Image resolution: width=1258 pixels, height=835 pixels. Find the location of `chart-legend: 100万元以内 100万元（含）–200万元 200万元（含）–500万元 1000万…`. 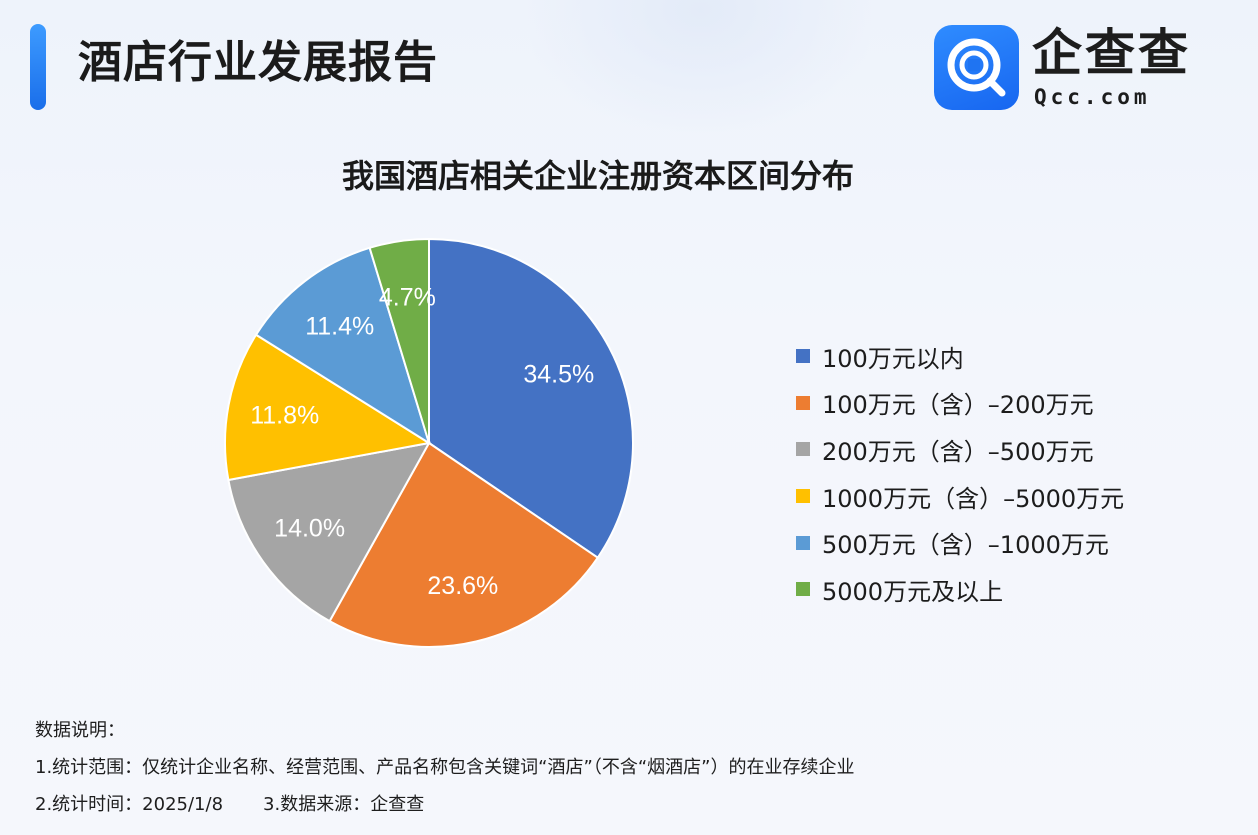

chart-legend: 100万元以内 100万元（含）–200万元 200万元（含）–500万元 1000万… is located at coordinates (960, 473).